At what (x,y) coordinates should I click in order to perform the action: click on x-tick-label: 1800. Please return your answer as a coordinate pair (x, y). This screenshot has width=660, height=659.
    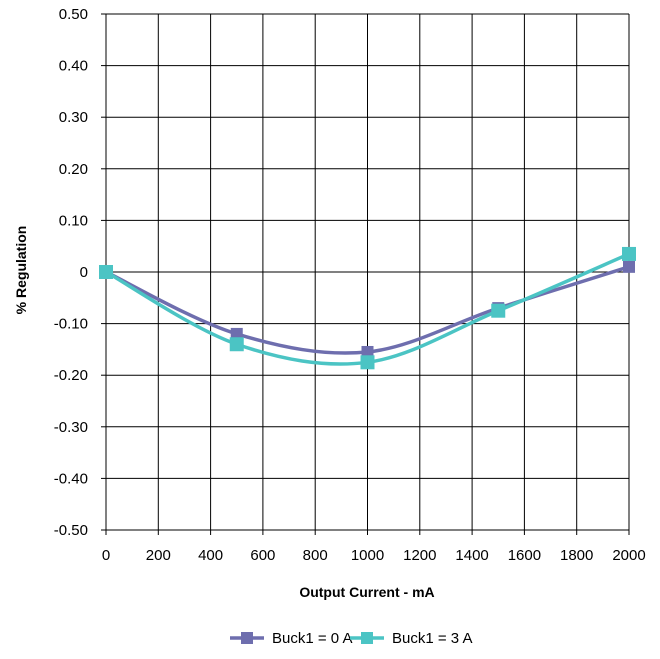
    Looking at the image, I should click on (576, 555).